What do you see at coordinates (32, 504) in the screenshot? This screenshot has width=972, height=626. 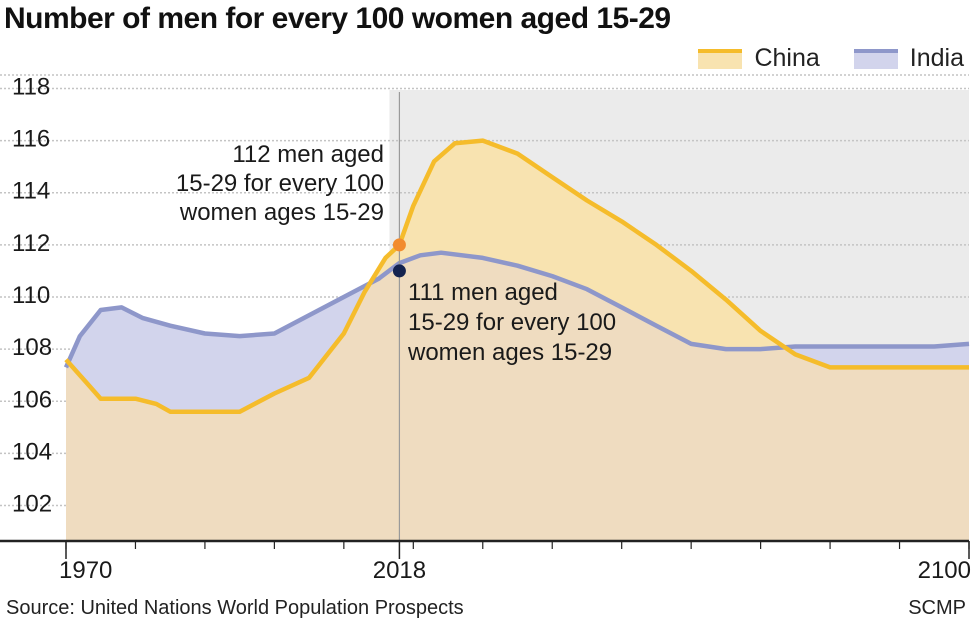 I see `y-tick-label-102: 102` at bounding box center [32, 504].